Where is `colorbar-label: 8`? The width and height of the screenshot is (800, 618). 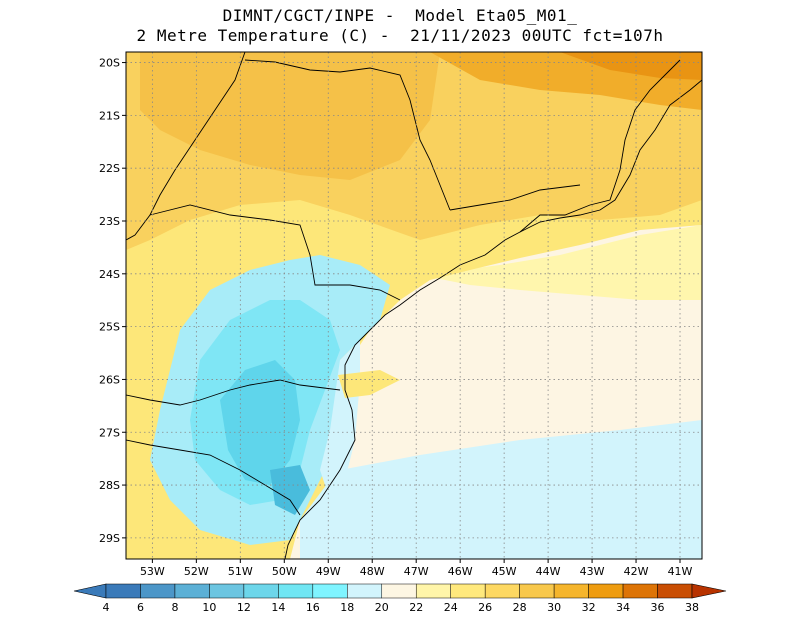 colorbar-label: 8 is located at coordinates (174, 607).